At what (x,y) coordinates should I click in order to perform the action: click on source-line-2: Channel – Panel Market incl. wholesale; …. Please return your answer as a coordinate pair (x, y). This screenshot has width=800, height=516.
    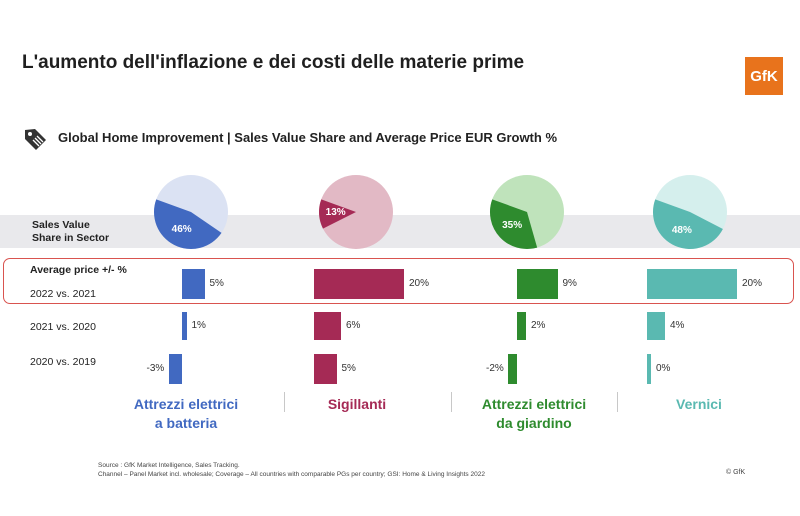
    Looking at the image, I should click on (291, 474).